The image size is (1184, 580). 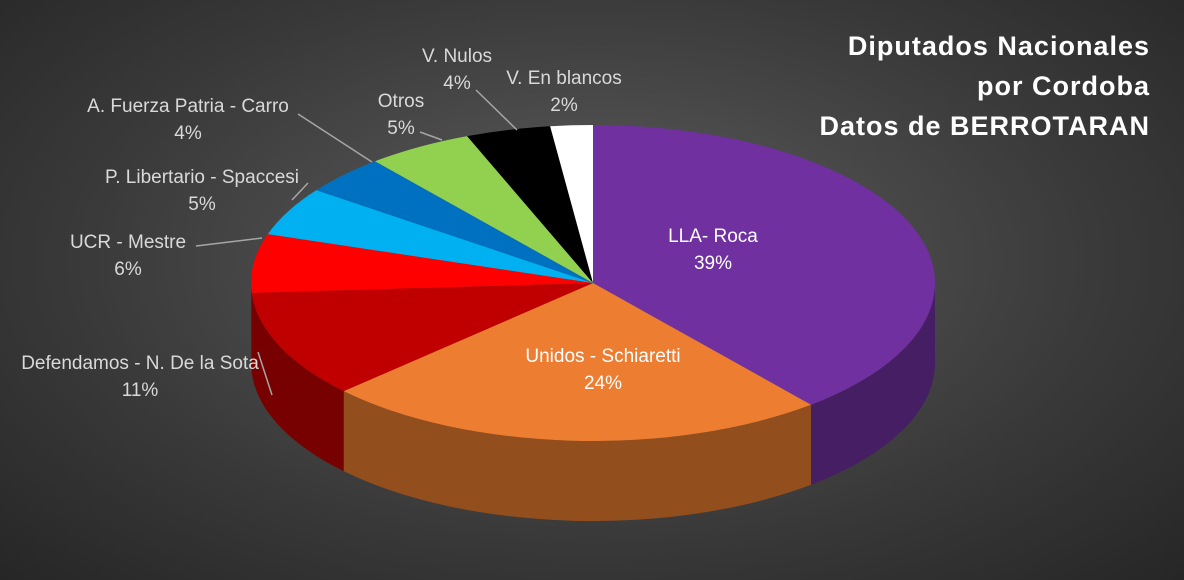 What do you see at coordinates (1063, 86) in the screenshot?
I see `title-line: por Cordoba` at bounding box center [1063, 86].